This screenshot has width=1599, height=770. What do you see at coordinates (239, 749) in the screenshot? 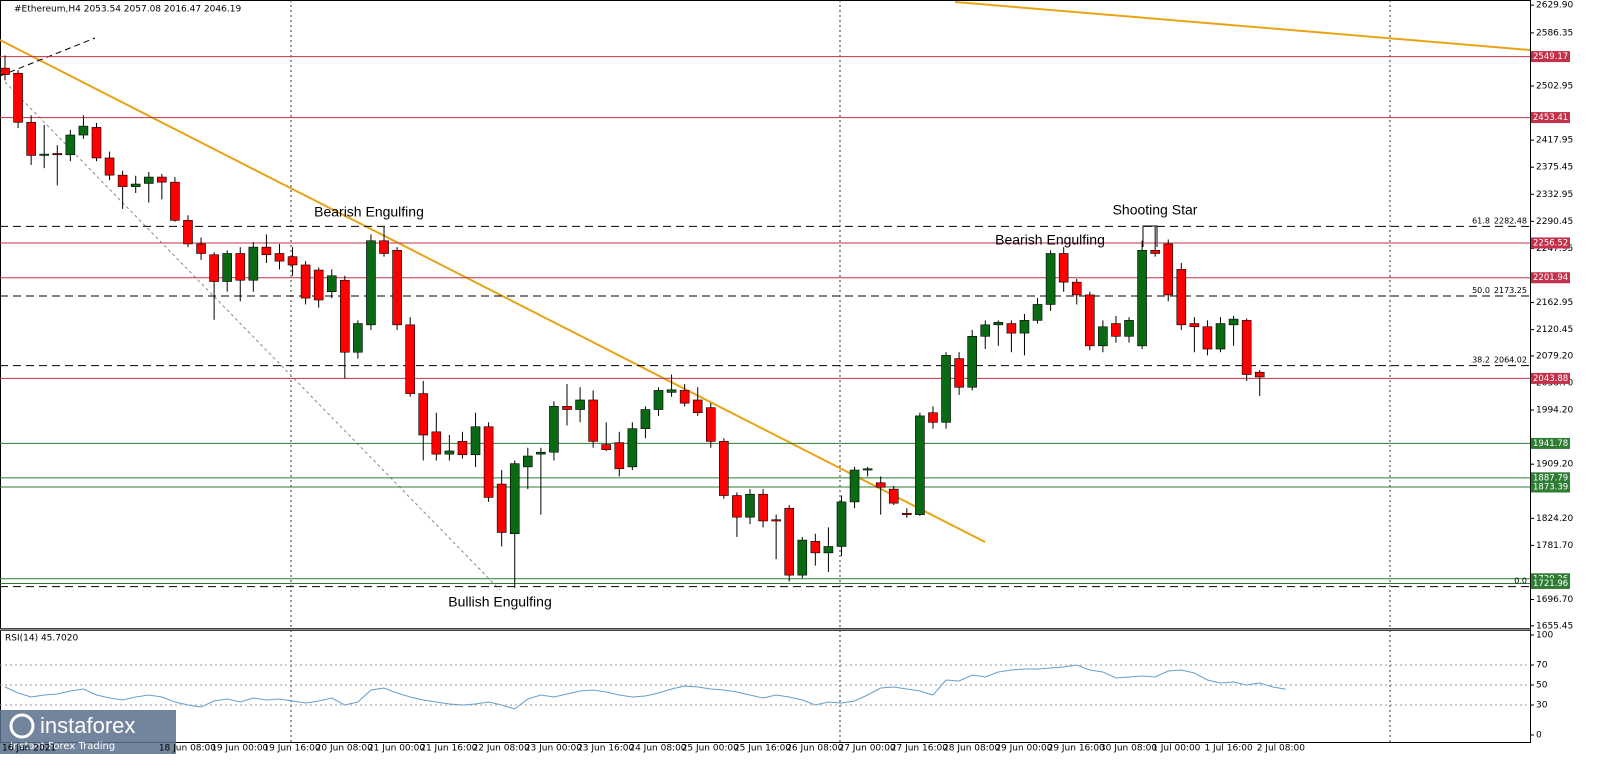
I see `x-tick-label: 19 Jun 00:00` at bounding box center [239, 749].